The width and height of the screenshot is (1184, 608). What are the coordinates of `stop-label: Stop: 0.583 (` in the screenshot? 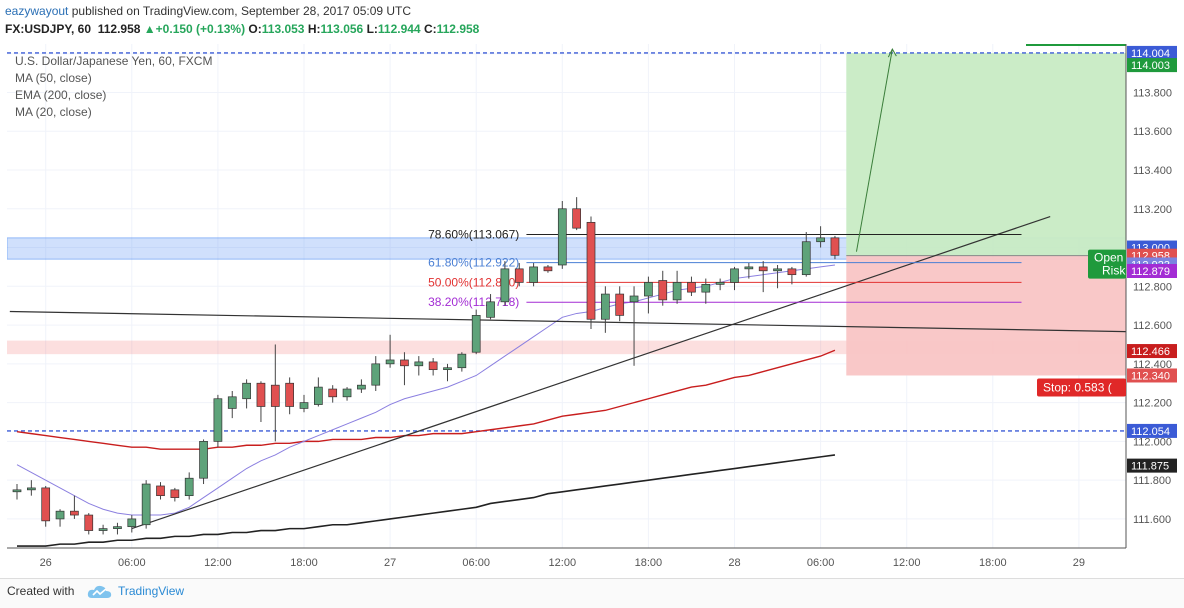 It's located at (1077, 387).